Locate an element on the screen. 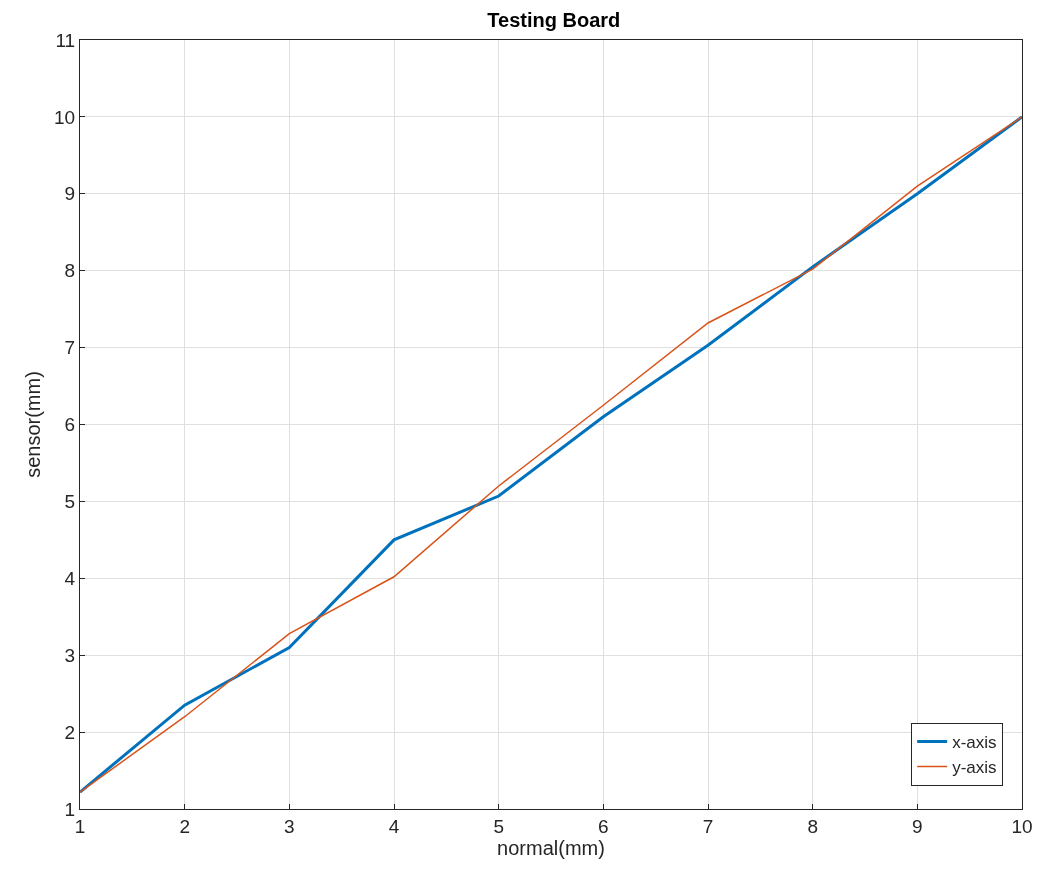 This screenshot has width=1045, height=869. y-tick-label: 10 is located at coordinates (65, 117).